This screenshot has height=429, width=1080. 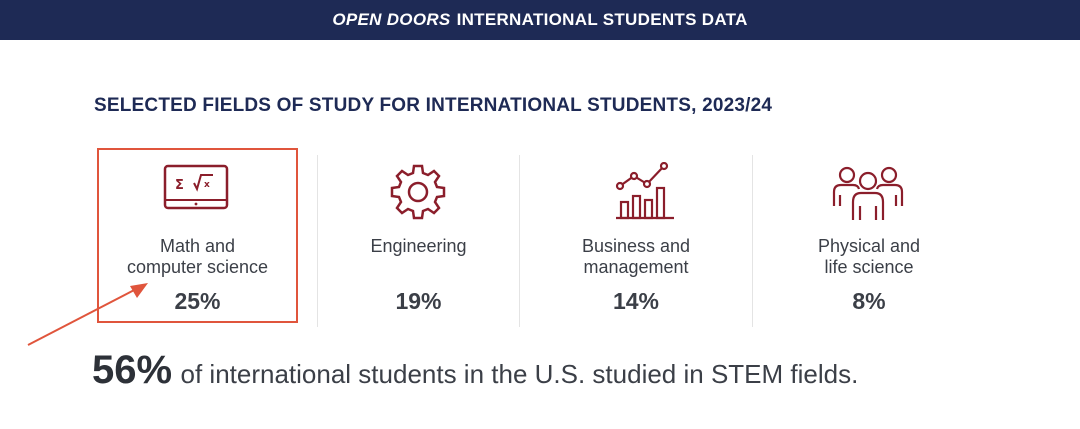 What do you see at coordinates (197, 301) in the screenshot?
I see `field-percent: 25%` at bounding box center [197, 301].